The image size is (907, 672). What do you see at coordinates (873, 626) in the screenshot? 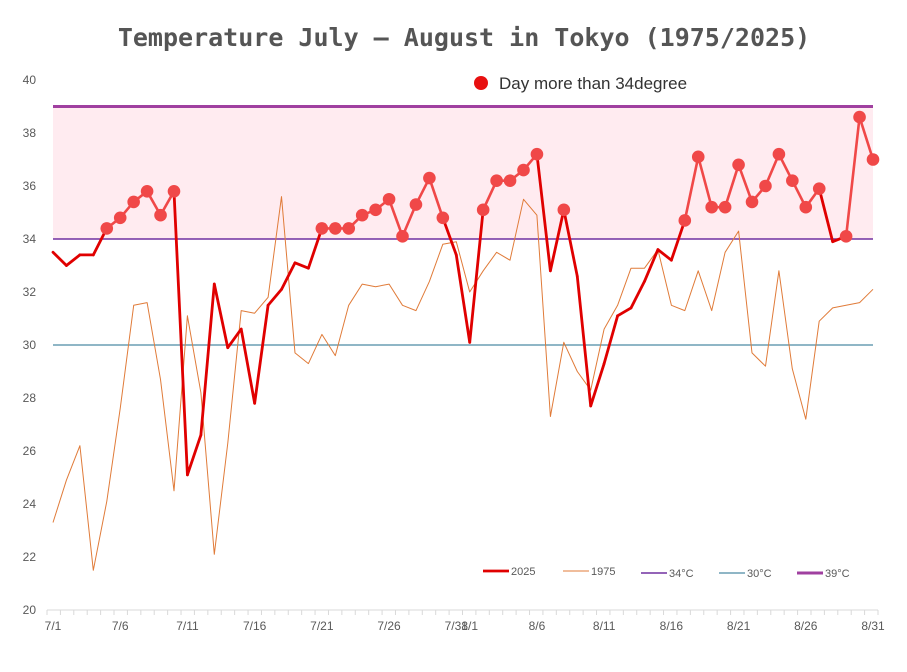
I see `x-tick-label: 8/31` at bounding box center [873, 626].